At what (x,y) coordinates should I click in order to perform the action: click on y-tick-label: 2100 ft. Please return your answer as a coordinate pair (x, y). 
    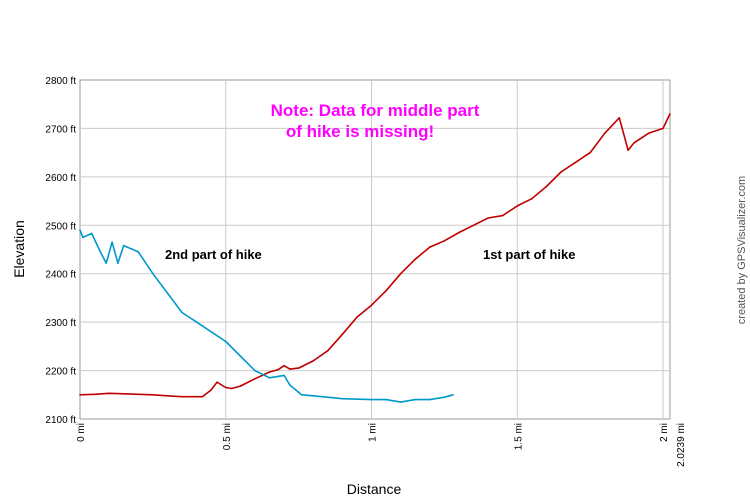
    Looking at the image, I should click on (60, 420).